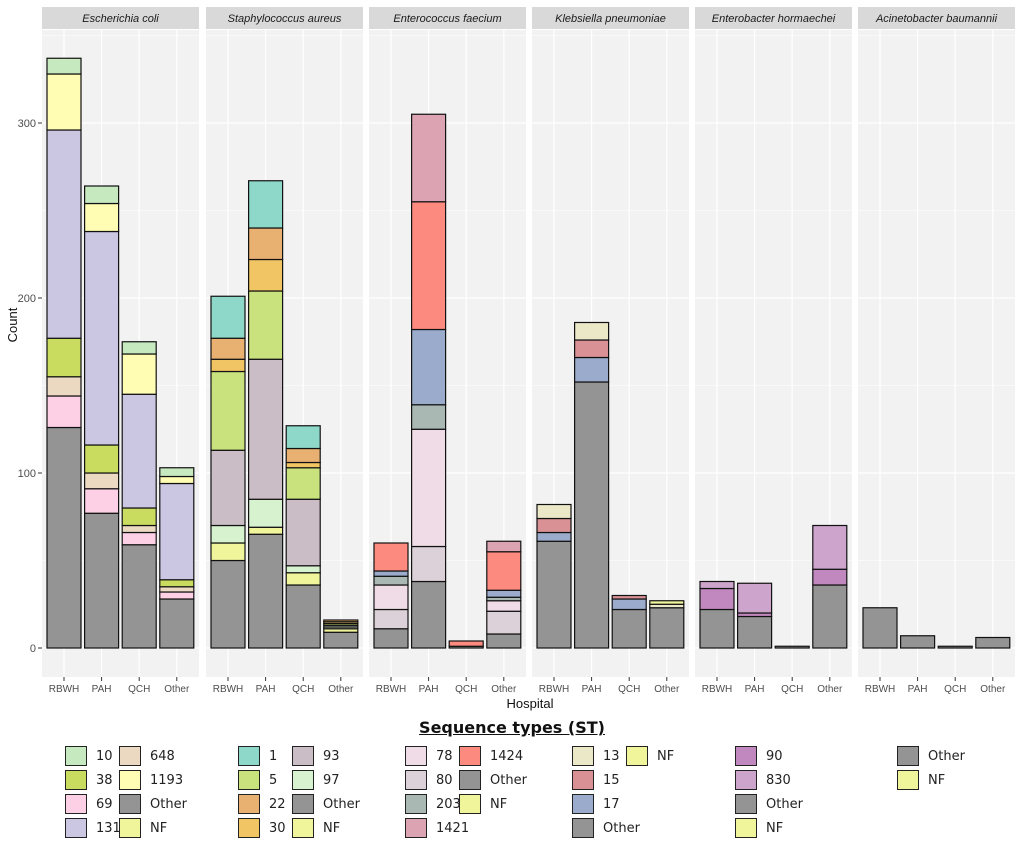 The height and width of the screenshot is (850, 1024). What do you see at coordinates (596, 756) in the screenshot?
I see `legend-item-13: 13` at bounding box center [596, 756].